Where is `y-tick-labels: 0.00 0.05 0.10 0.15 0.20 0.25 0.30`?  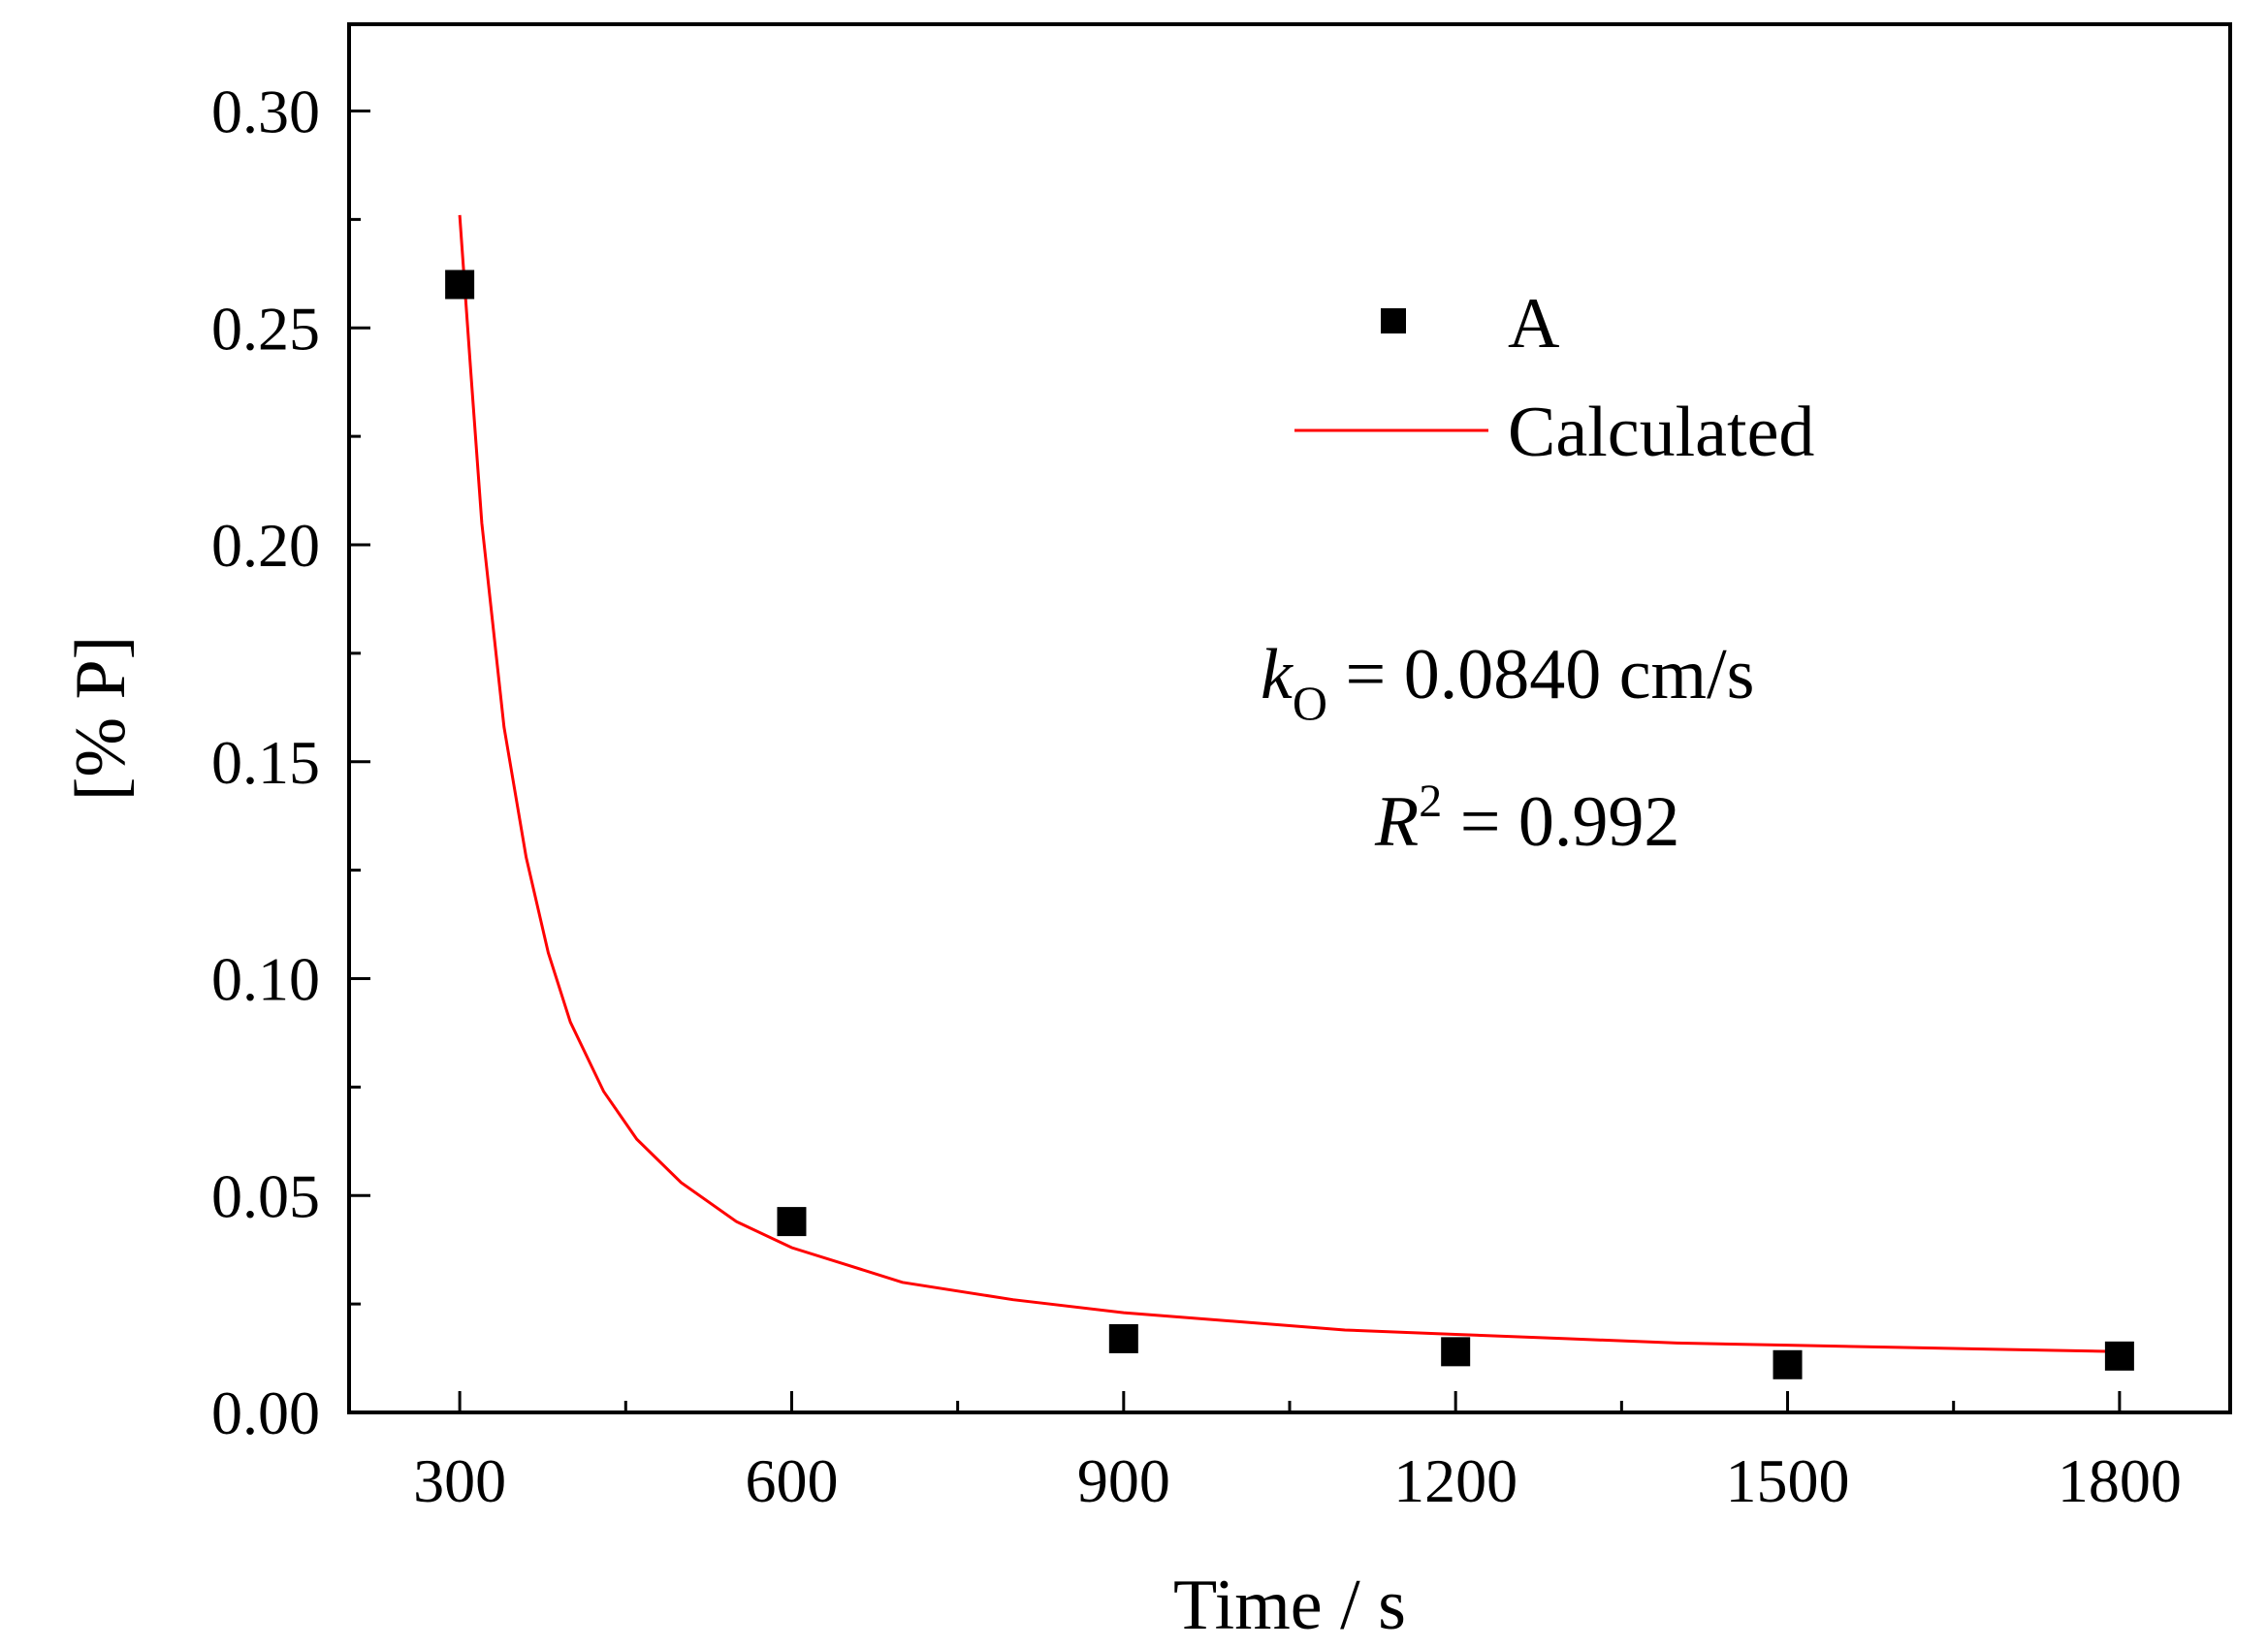 y-tick-labels: 0.00 0.05 0.10 0.15 0.20 0.25 0.30 is located at coordinates (265, 763).